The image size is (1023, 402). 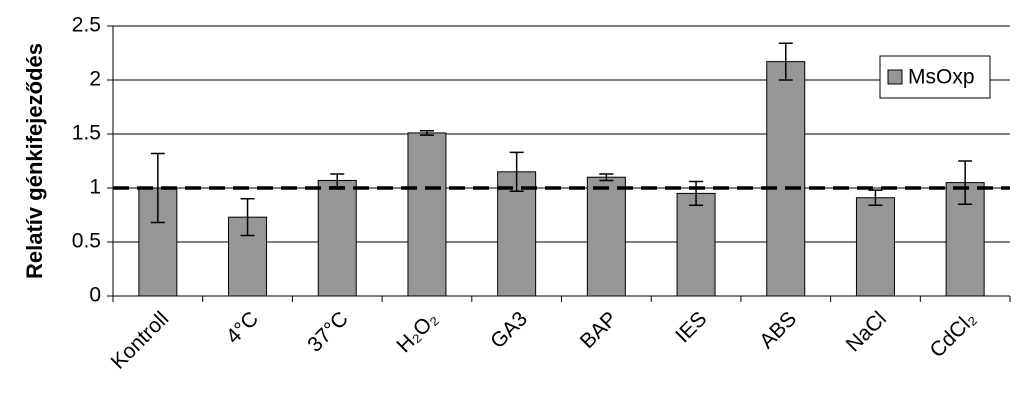 I want to click on x-tick-label: ABS, so click(x=778, y=330).